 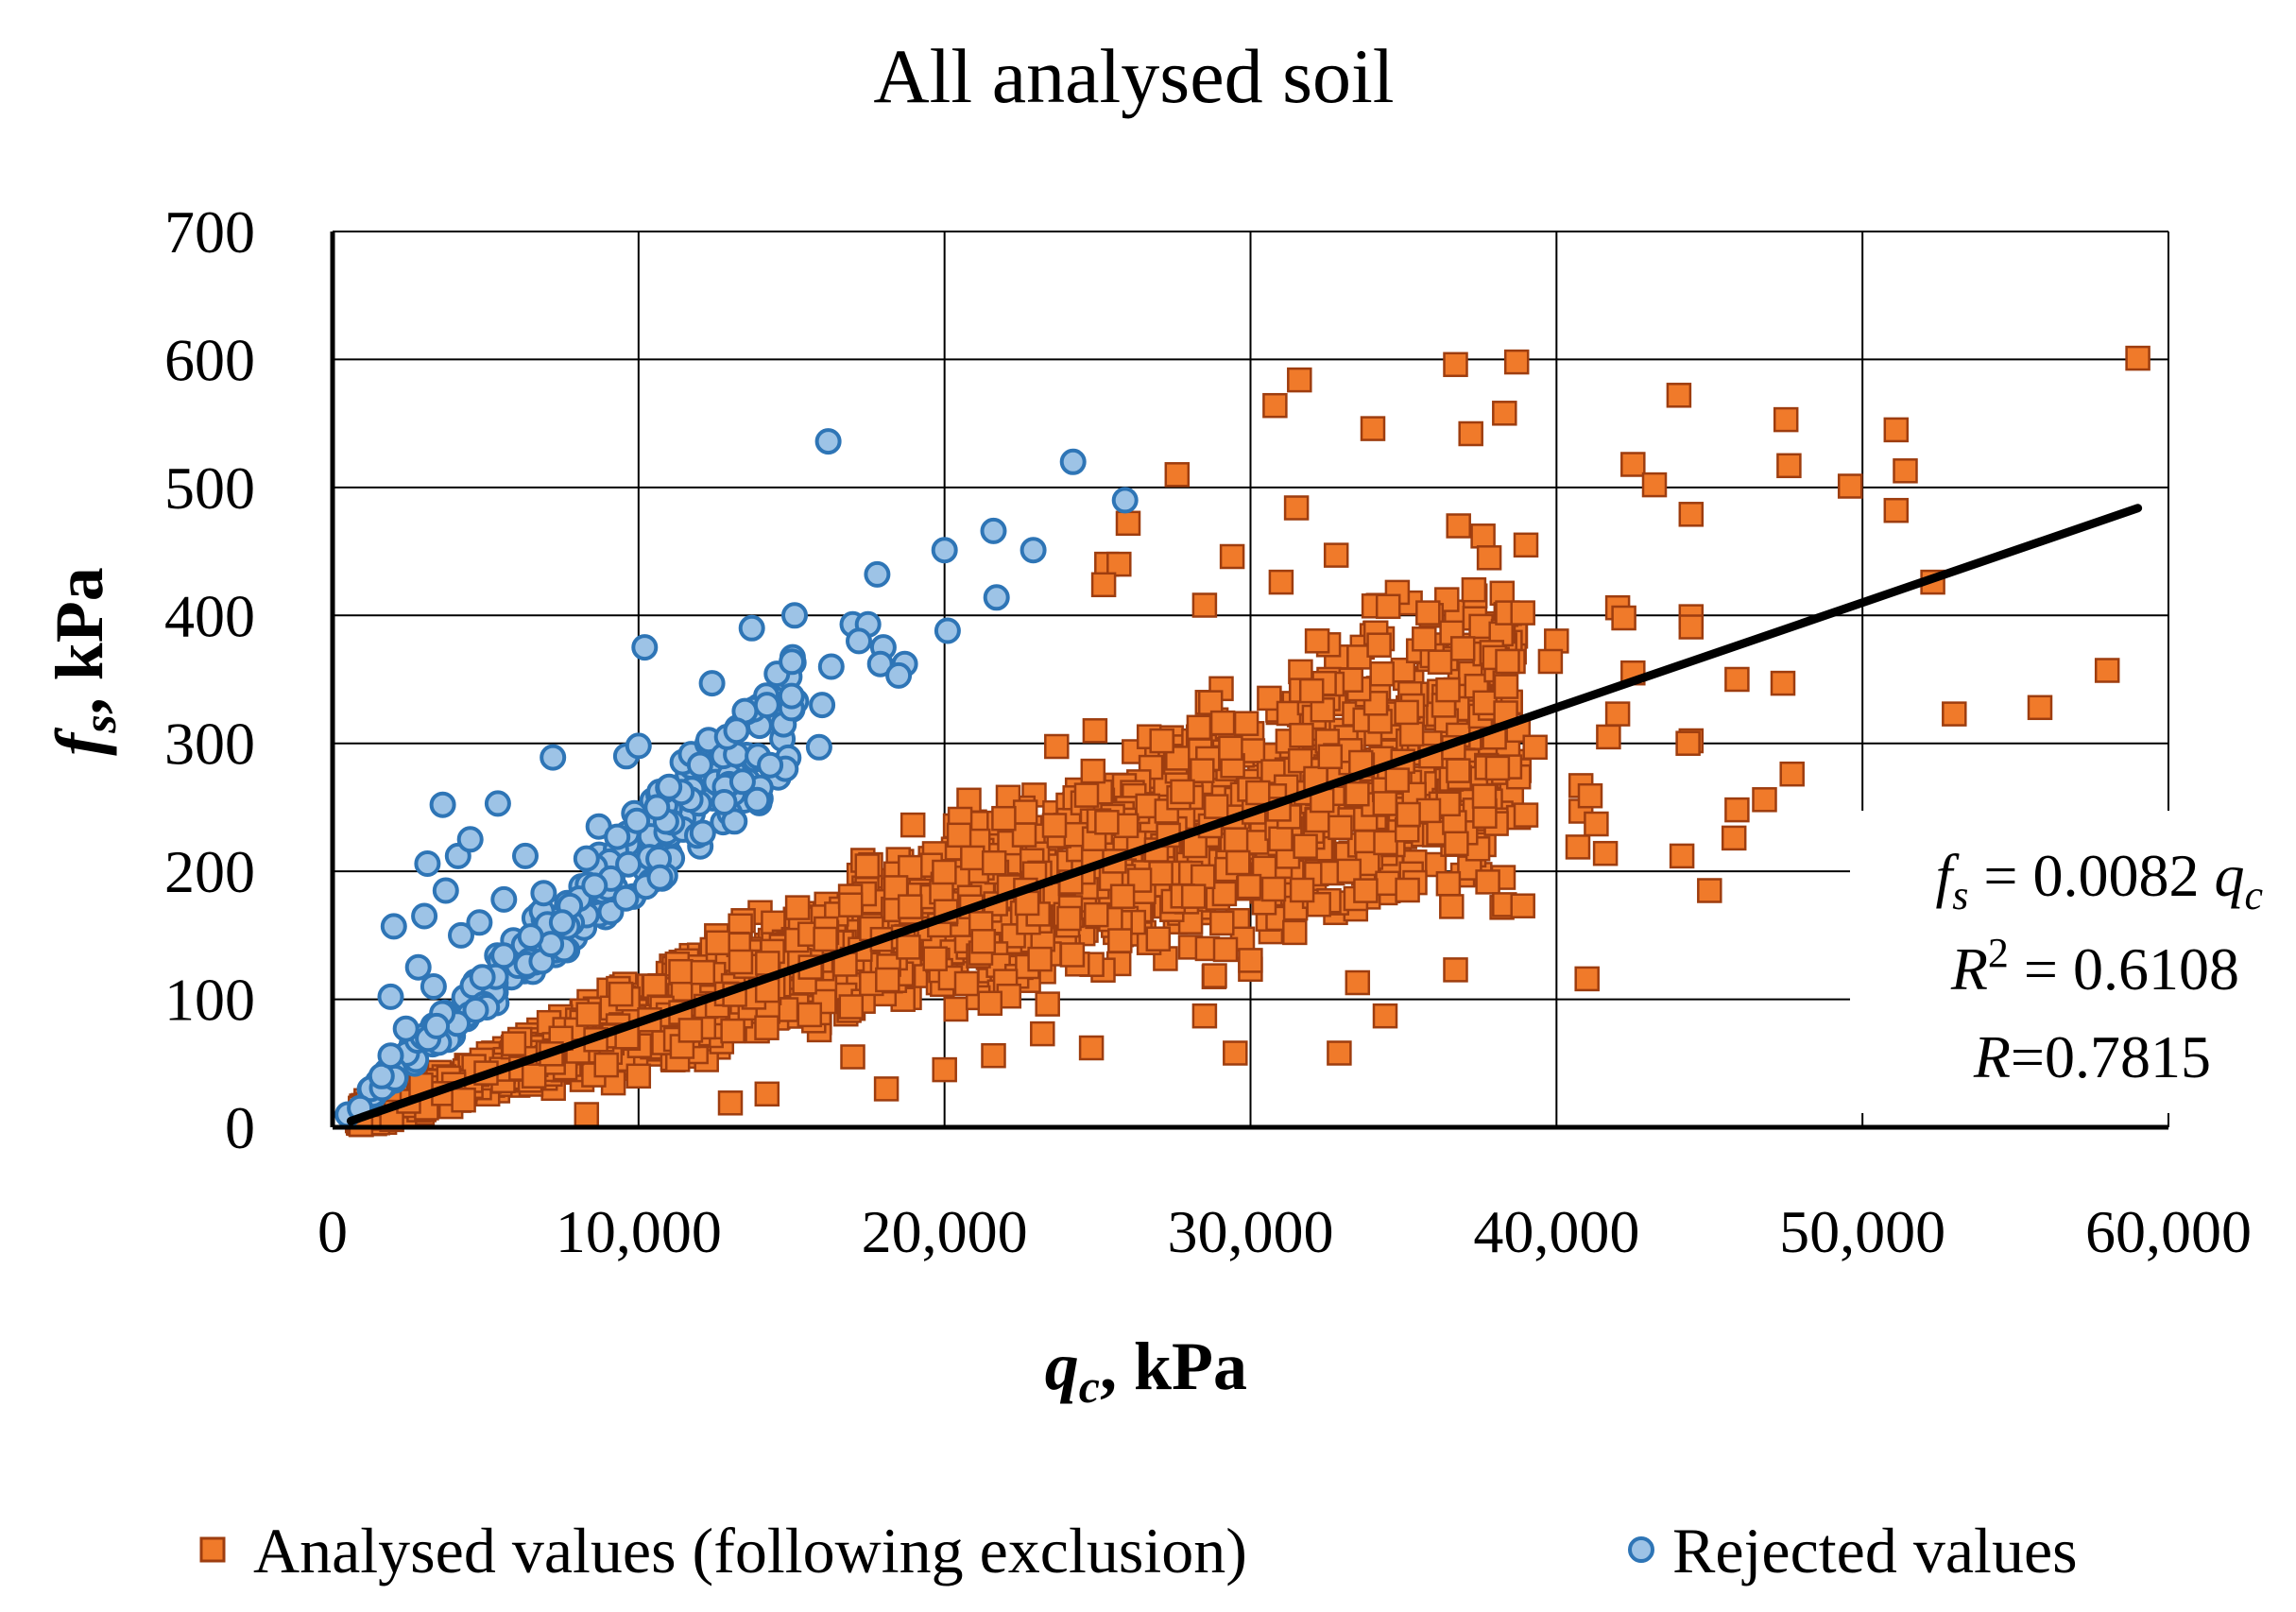 What do you see at coordinates (1089, 1386) in the screenshot?
I see `x-axis-sub: c` at bounding box center [1089, 1386].